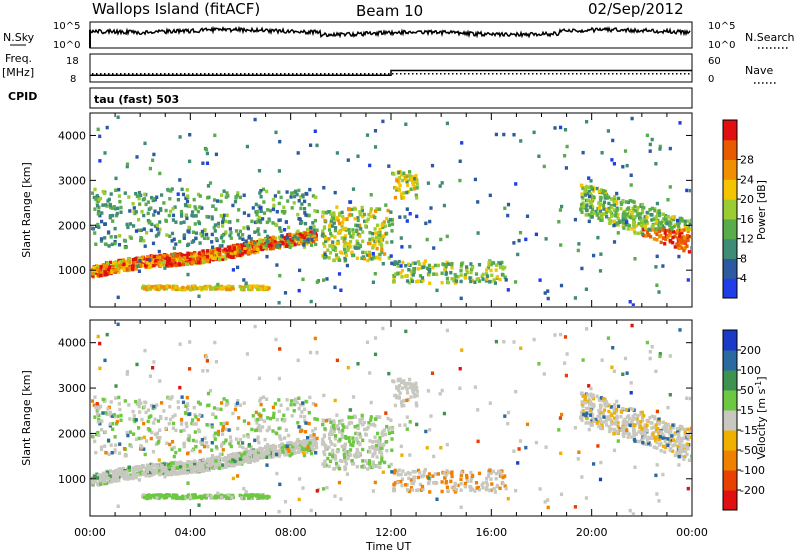 This screenshot has height=554, width=800. Describe the element at coordinates (770, 37) in the screenshot. I see `nsearch-label: N.Search` at that location.